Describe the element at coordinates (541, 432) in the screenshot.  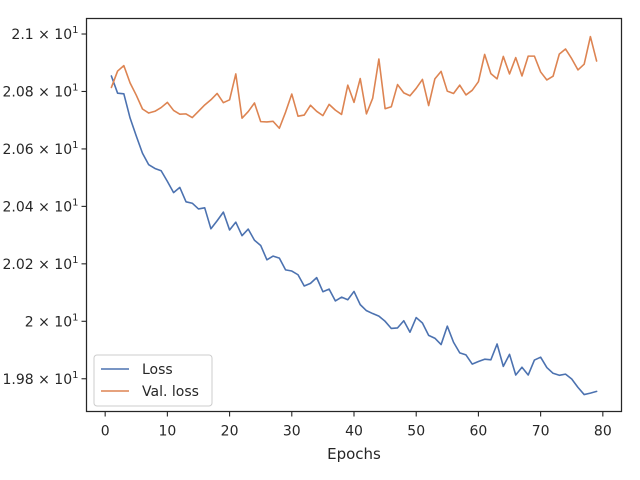
I see `x-tick-label: 70` at that location.